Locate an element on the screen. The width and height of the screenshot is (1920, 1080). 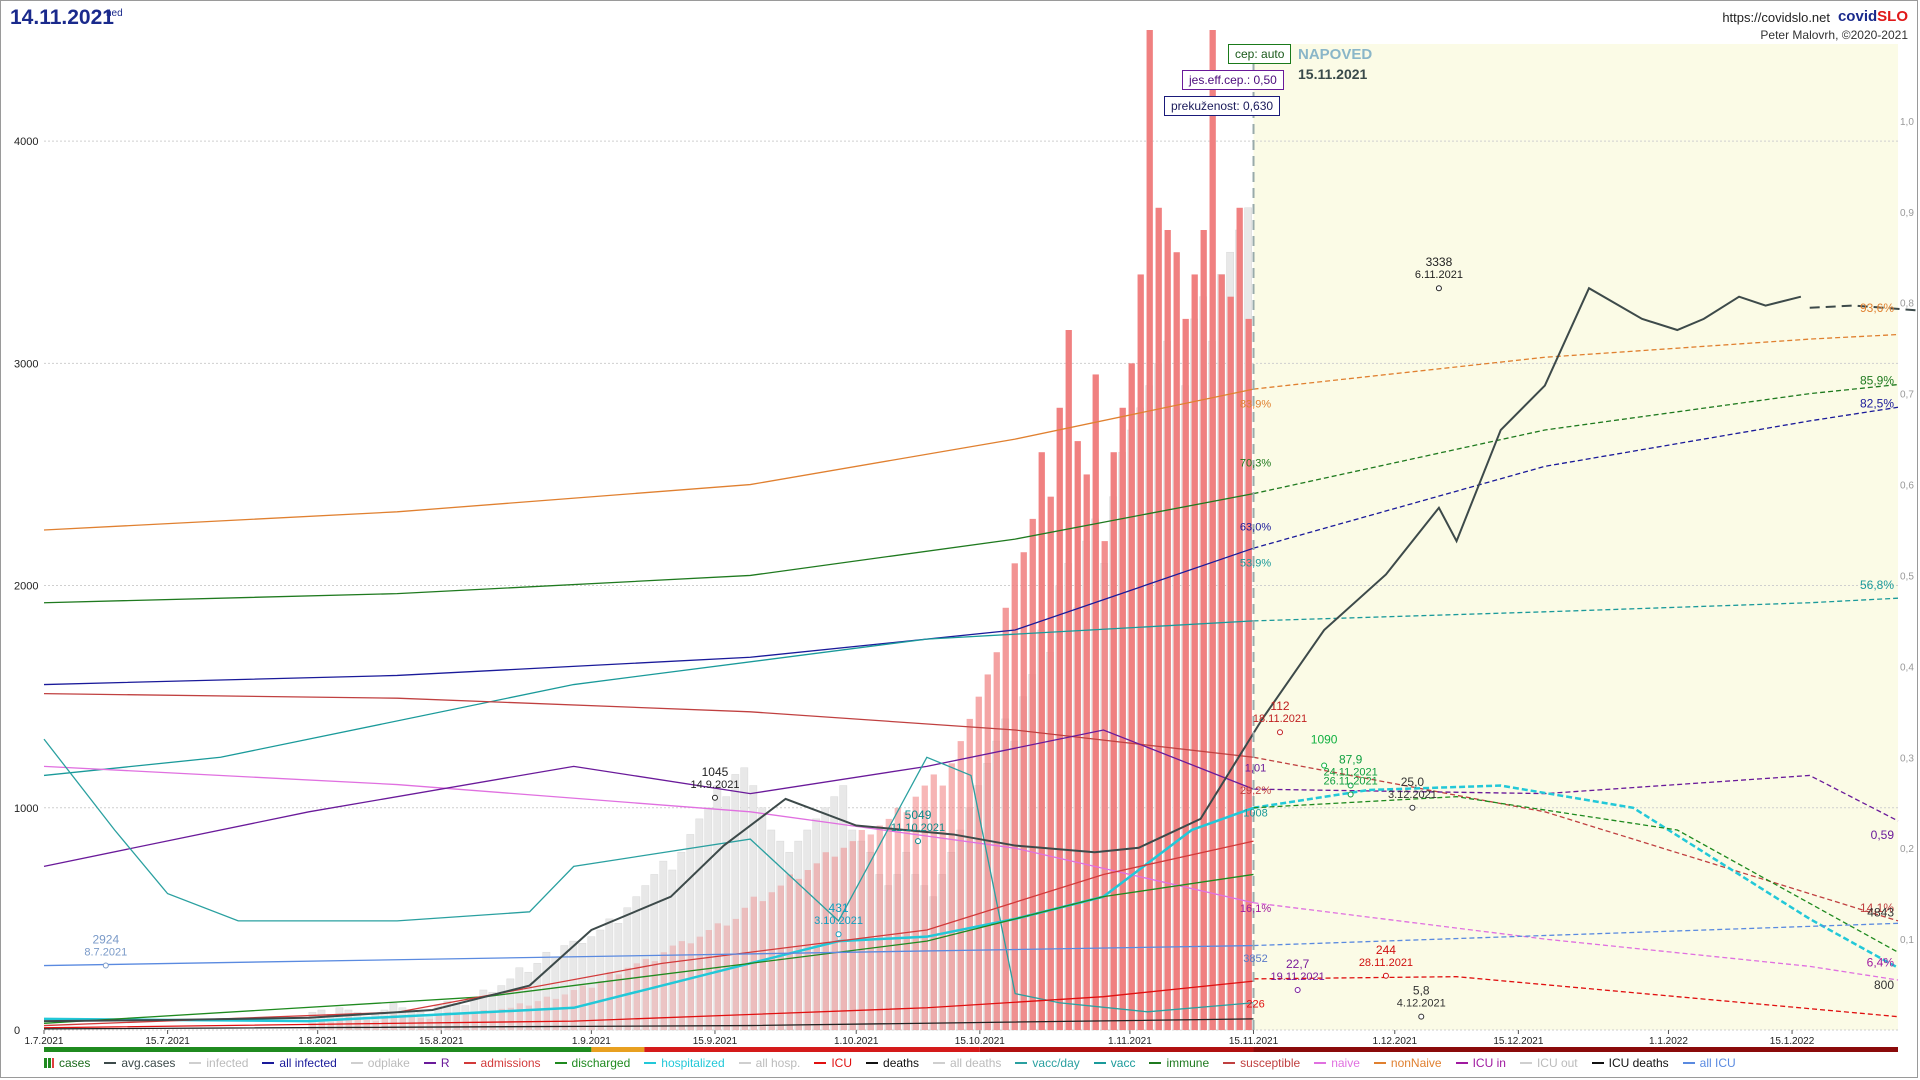
legend-item: deaths is located at coordinates (892, 1063).